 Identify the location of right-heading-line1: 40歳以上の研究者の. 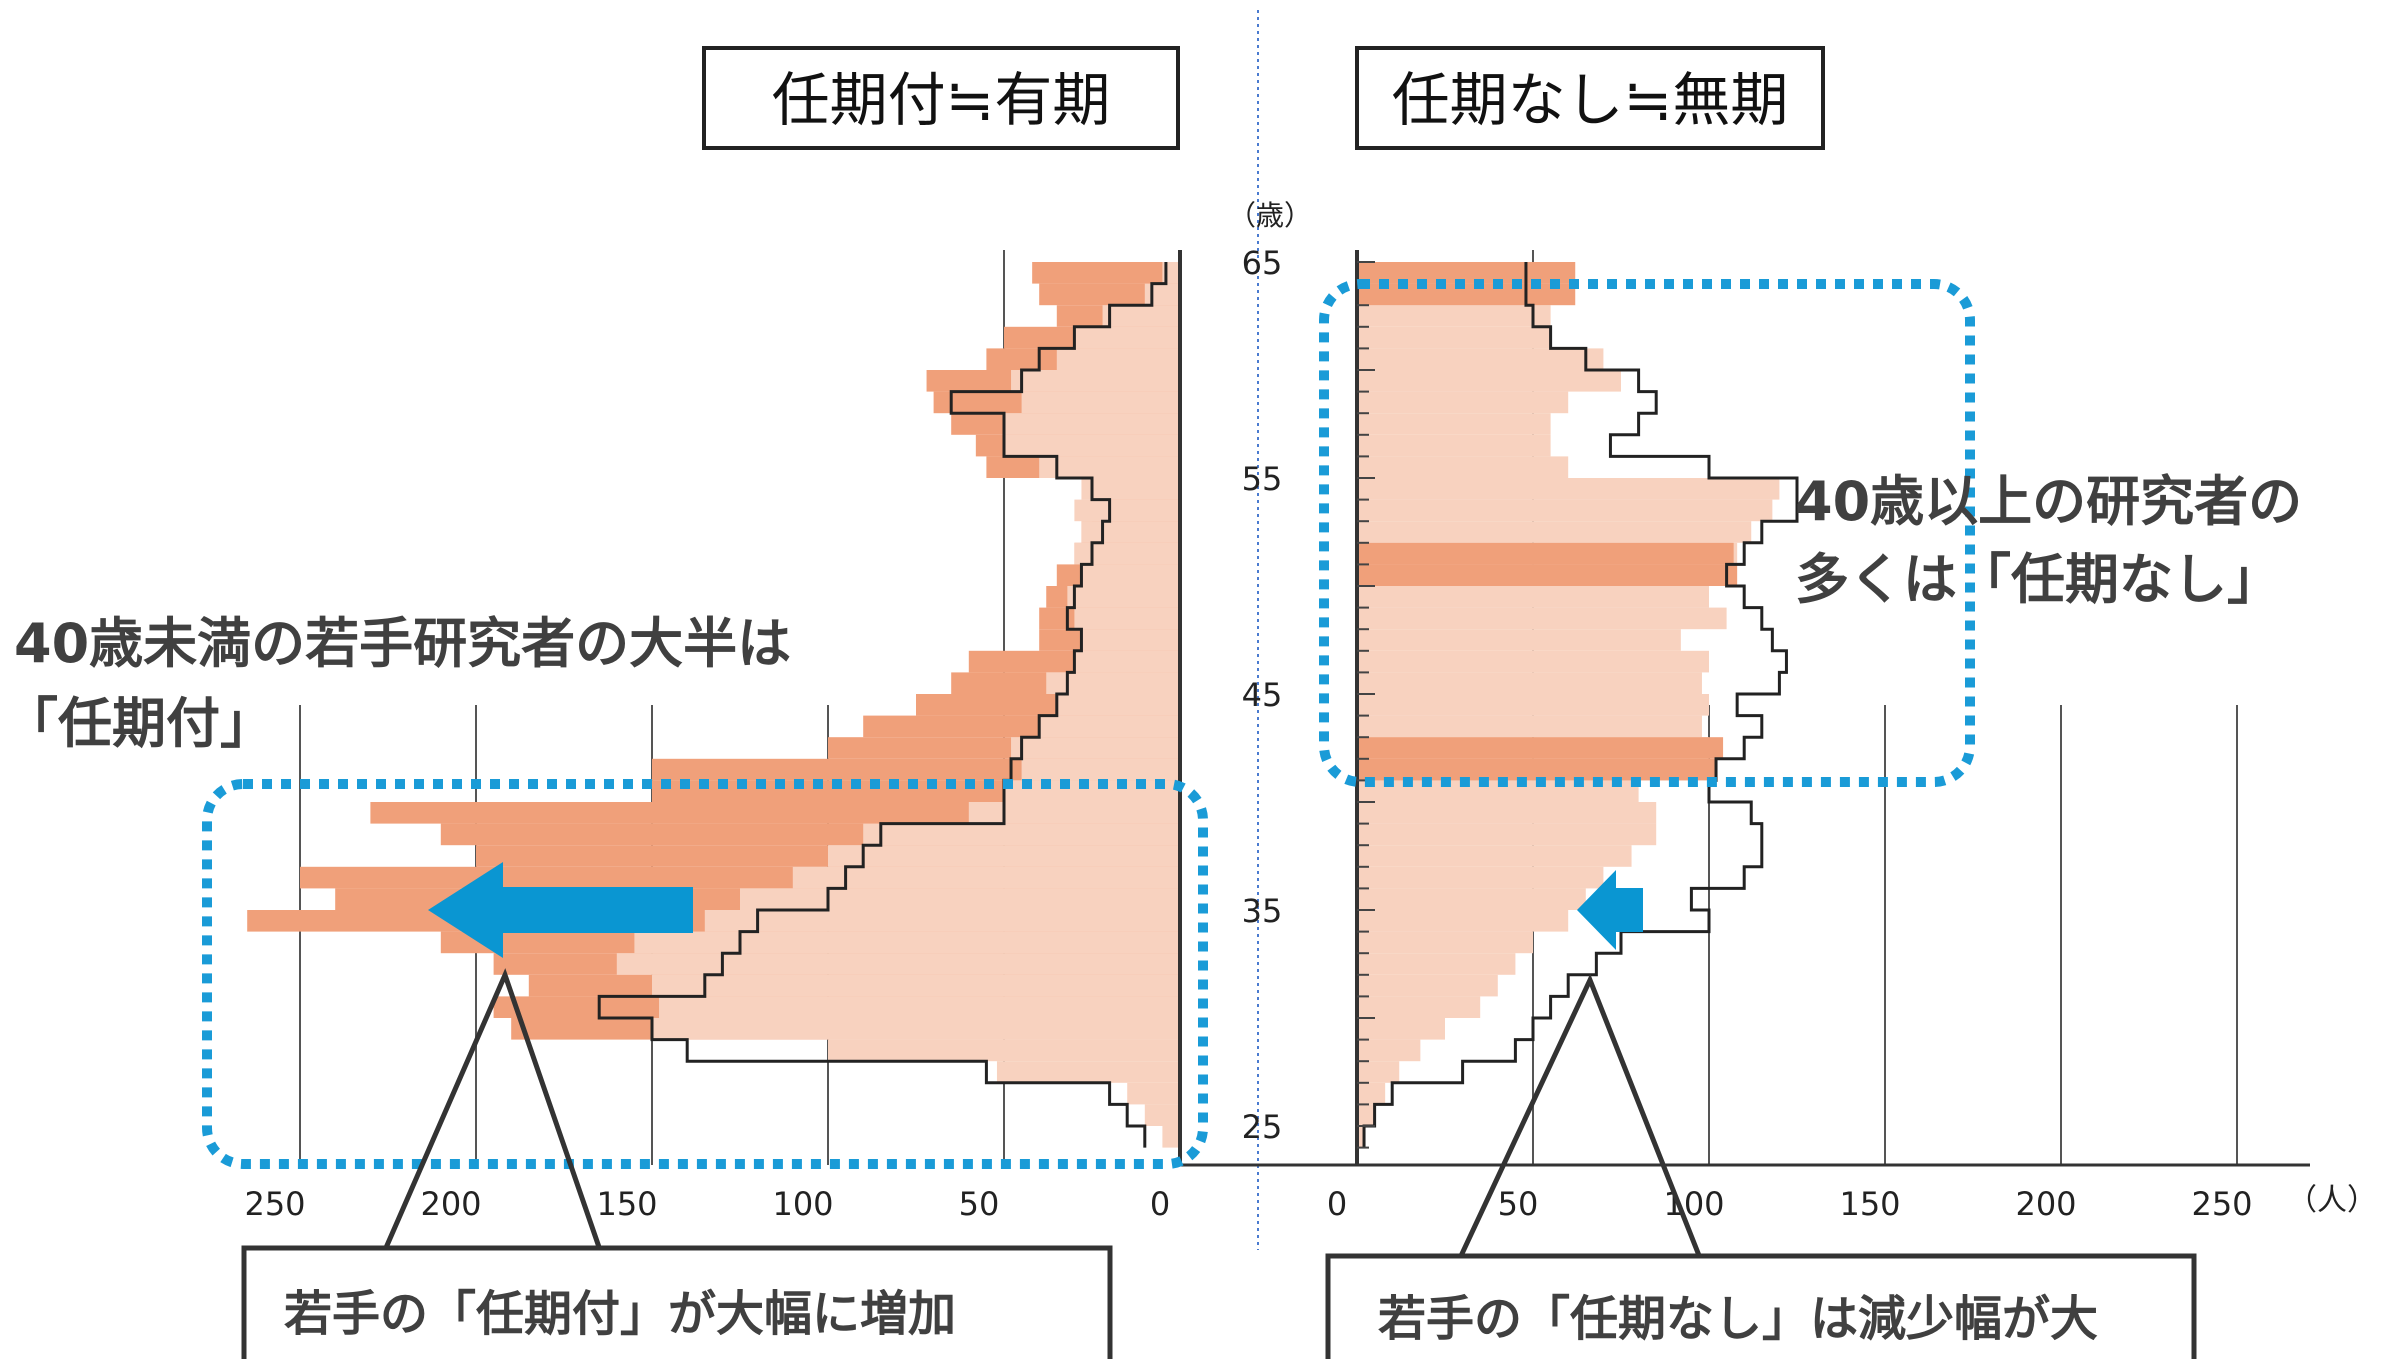
(2048, 501).